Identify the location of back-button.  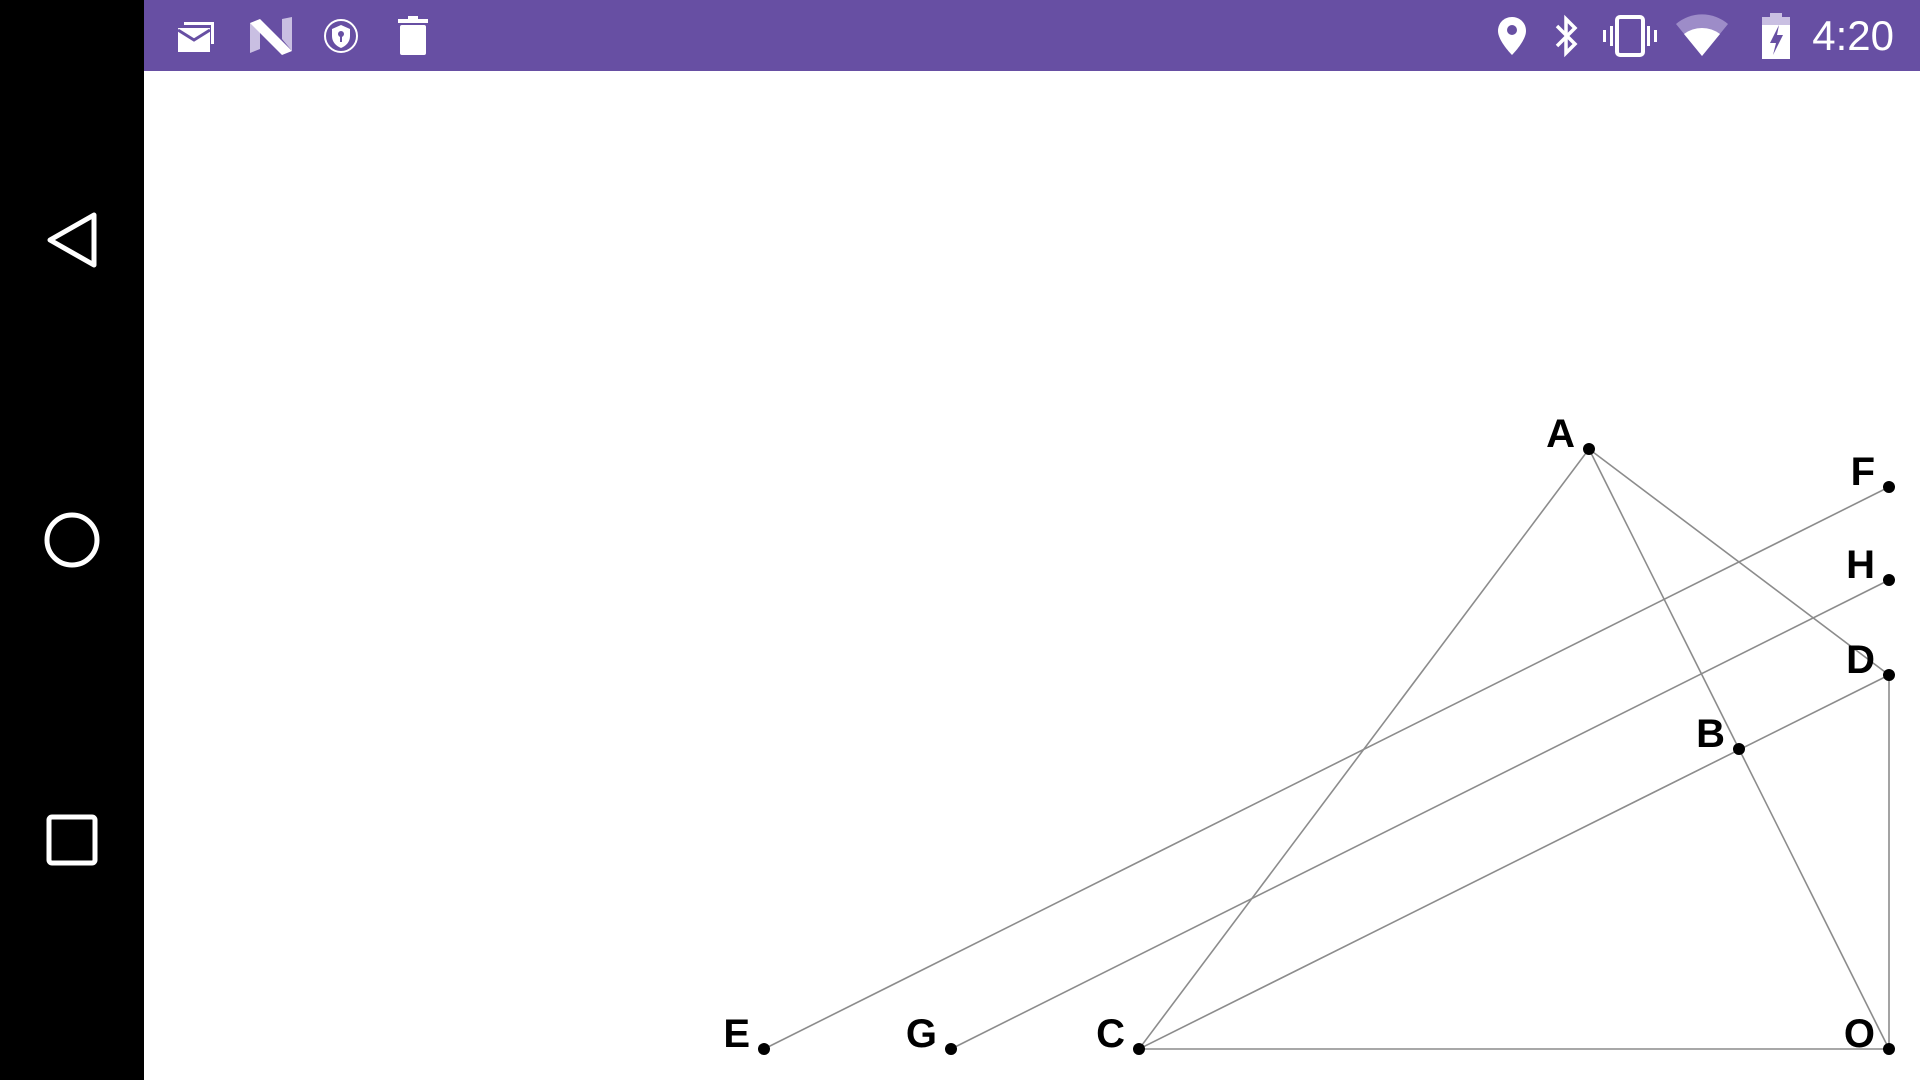
(72, 240).